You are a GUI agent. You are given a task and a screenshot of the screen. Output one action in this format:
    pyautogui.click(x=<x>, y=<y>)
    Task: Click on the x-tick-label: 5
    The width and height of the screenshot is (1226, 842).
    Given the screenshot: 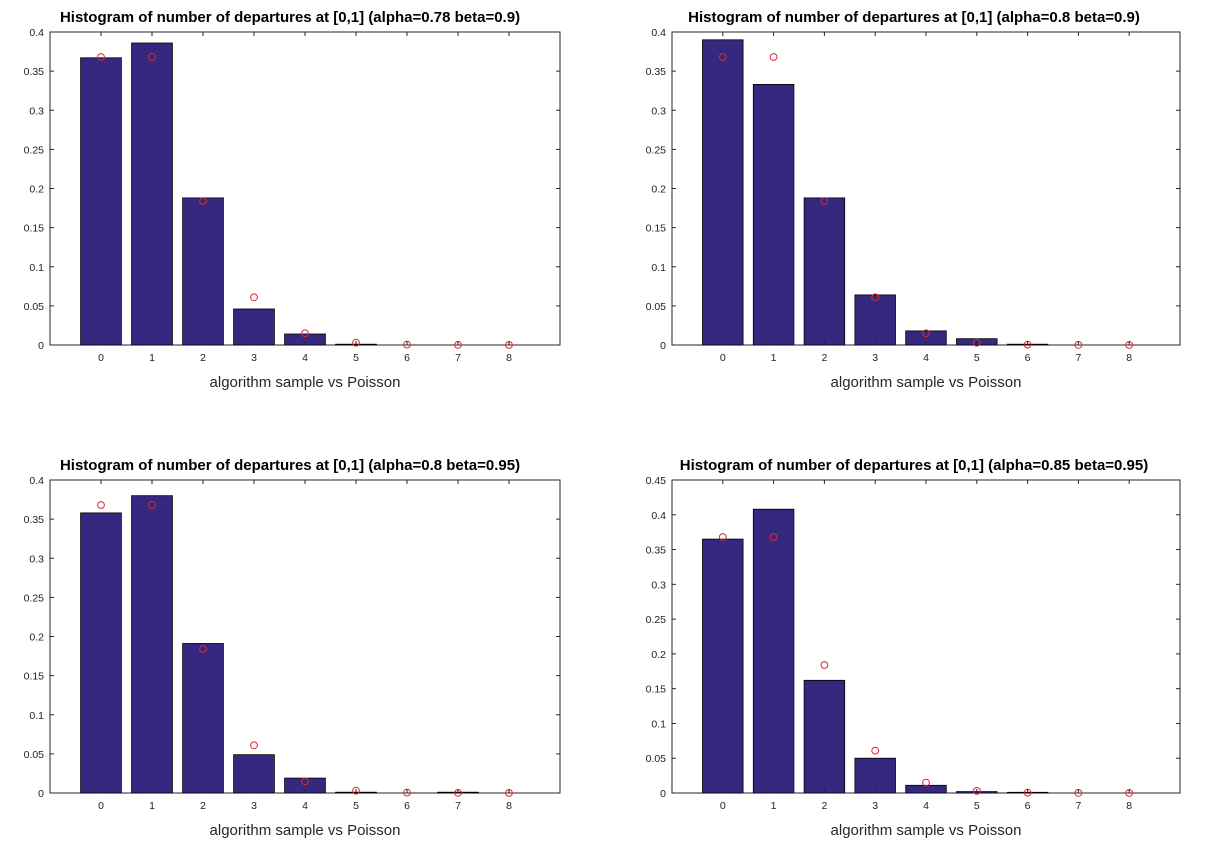 What is the action you would take?
    pyautogui.click(x=356, y=806)
    